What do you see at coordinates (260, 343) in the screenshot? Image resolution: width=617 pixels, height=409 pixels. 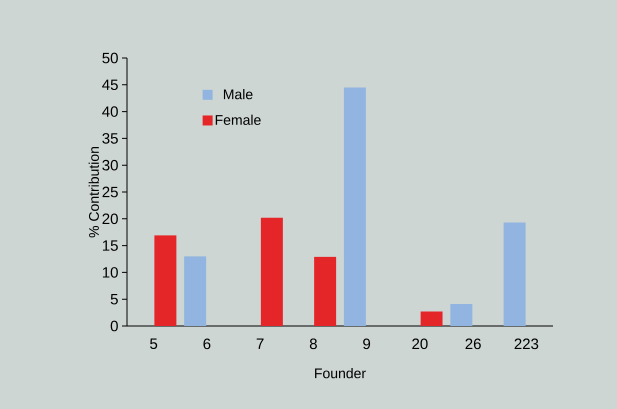 I see `x-tick-label: 7` at bounding box center [260, 343].